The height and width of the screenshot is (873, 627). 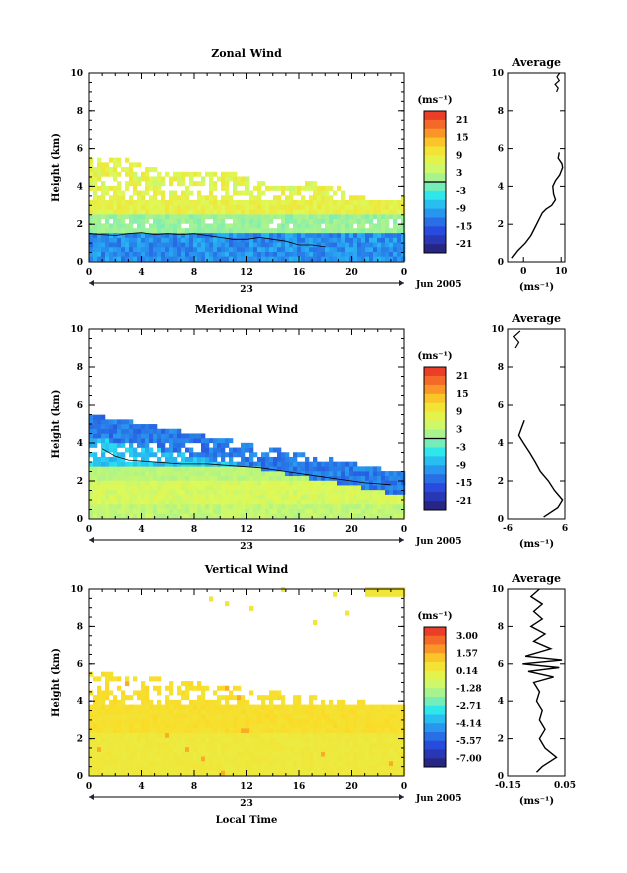 What do you see at coordinates (461, 448) in the screenshot?
I see `colorbar-tick-label: -3` at bounding box center [461, 448].